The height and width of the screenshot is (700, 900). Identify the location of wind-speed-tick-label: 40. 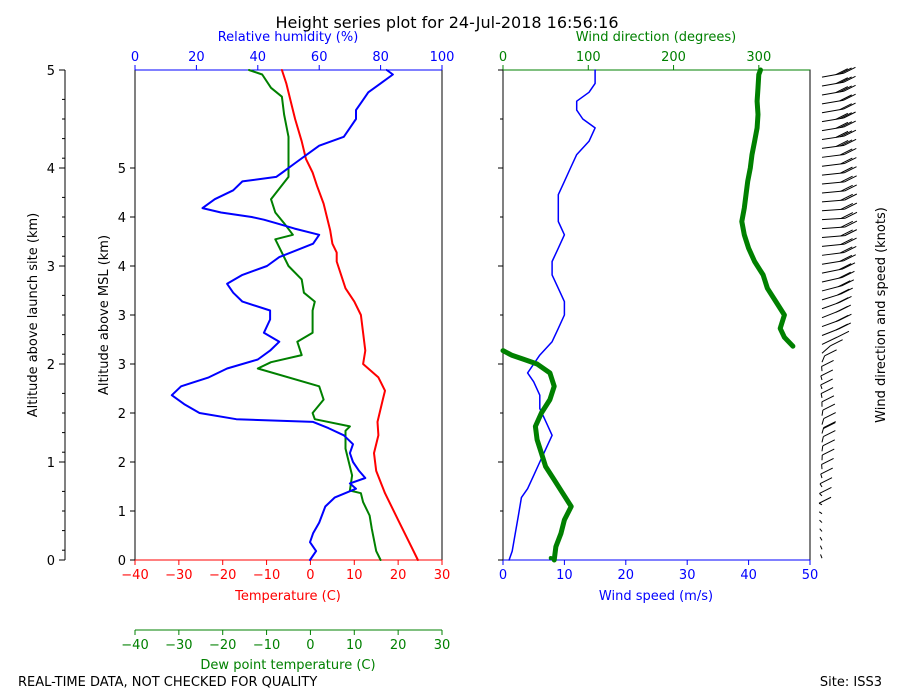
(748, 575).